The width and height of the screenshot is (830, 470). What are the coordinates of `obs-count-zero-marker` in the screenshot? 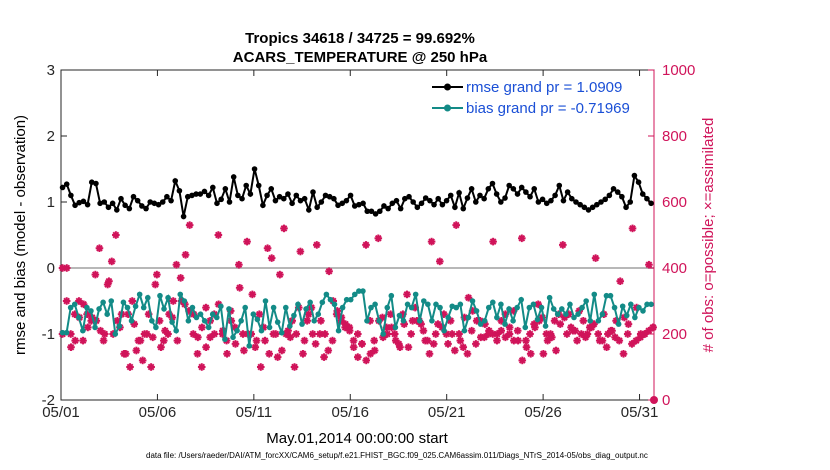 It's located at (654, 400).